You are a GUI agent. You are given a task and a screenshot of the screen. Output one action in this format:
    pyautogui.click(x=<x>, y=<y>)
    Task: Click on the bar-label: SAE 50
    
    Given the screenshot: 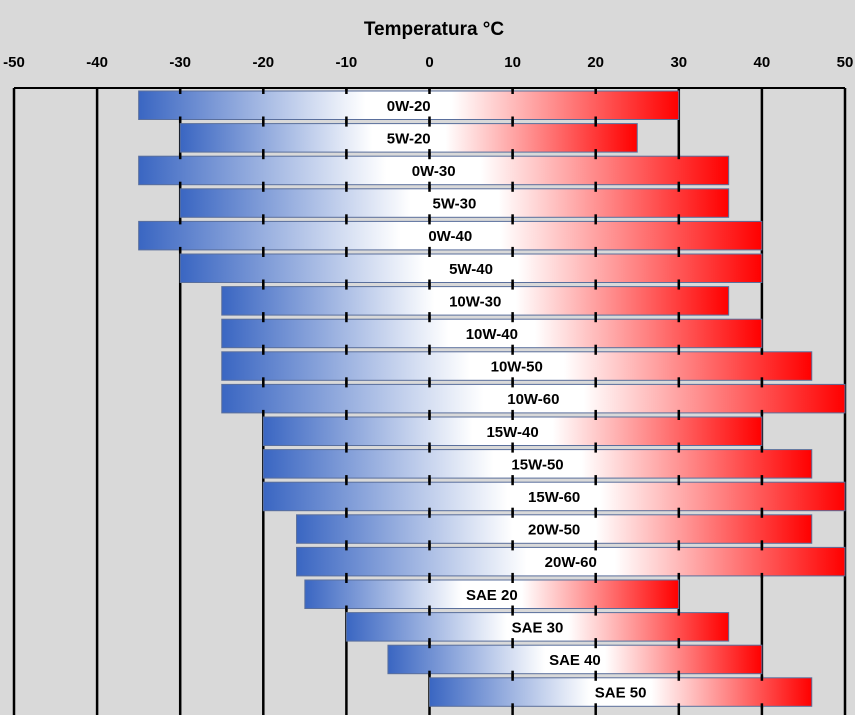 What is the action you would take?
    pyautogui.click(x=621, y=693)
    